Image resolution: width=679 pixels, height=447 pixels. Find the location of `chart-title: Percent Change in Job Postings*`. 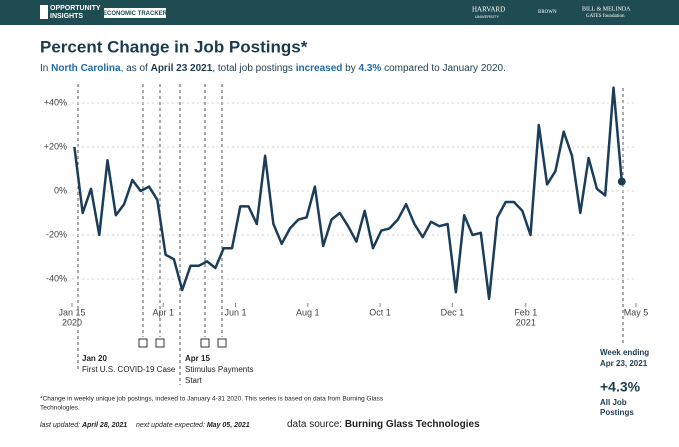

chart-title: Percent Change in Job Postings* is located at coordinates (174, 46).